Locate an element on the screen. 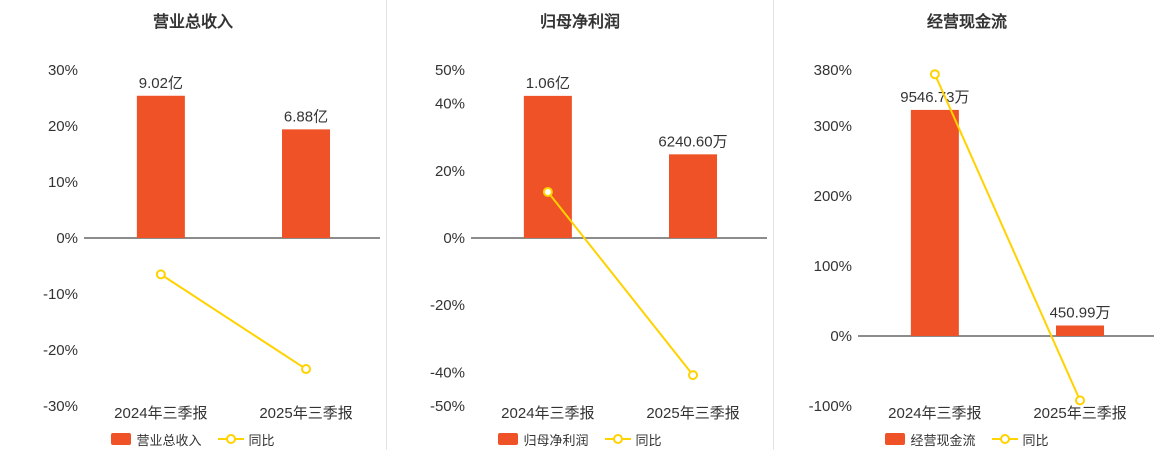 The height and width of the screenshot is (450, 1160). bar-value-label: 1.06亿 is located at coordinates (548, 83).